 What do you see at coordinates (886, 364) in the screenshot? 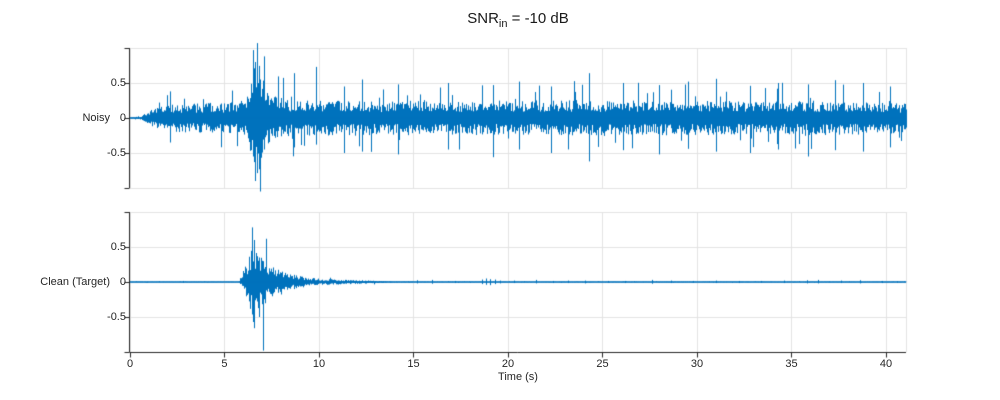
I see `x-tick-label: 40` at bounding box center [886, 364].